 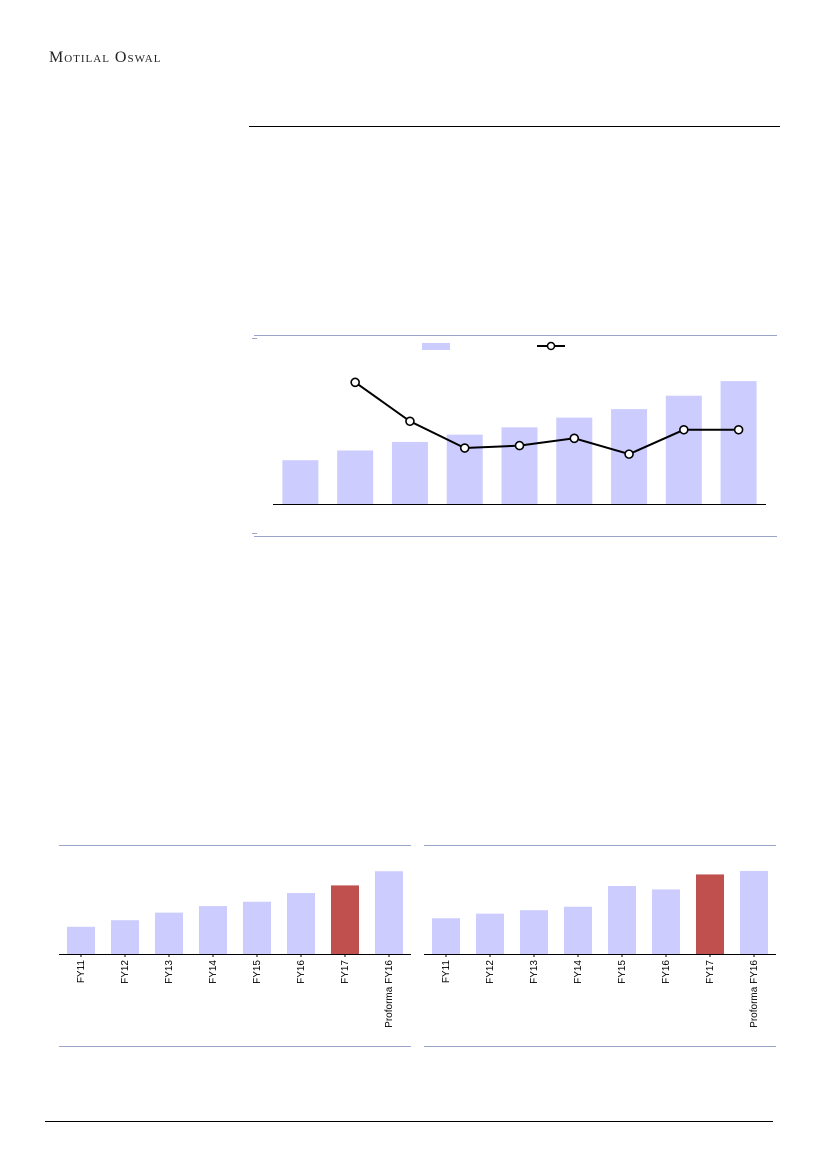 I want to click on revenue-growth-chart, so click(x=519, y=423).